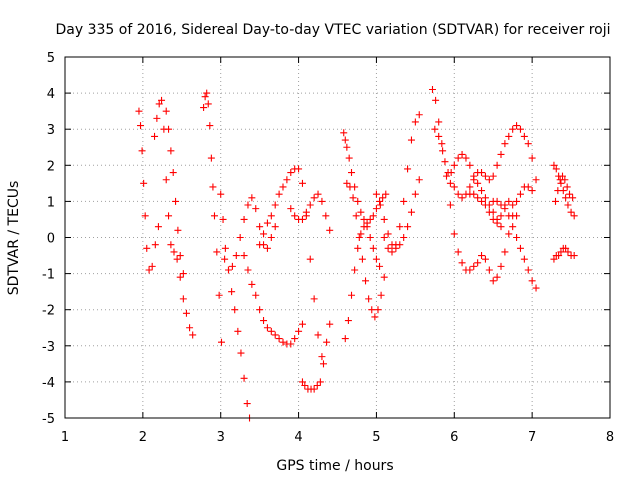 This screenshot has height=480, width=640. Describe the element at coordinates (316, 356) in the screenshot. I see `series-pass-i` at that location.